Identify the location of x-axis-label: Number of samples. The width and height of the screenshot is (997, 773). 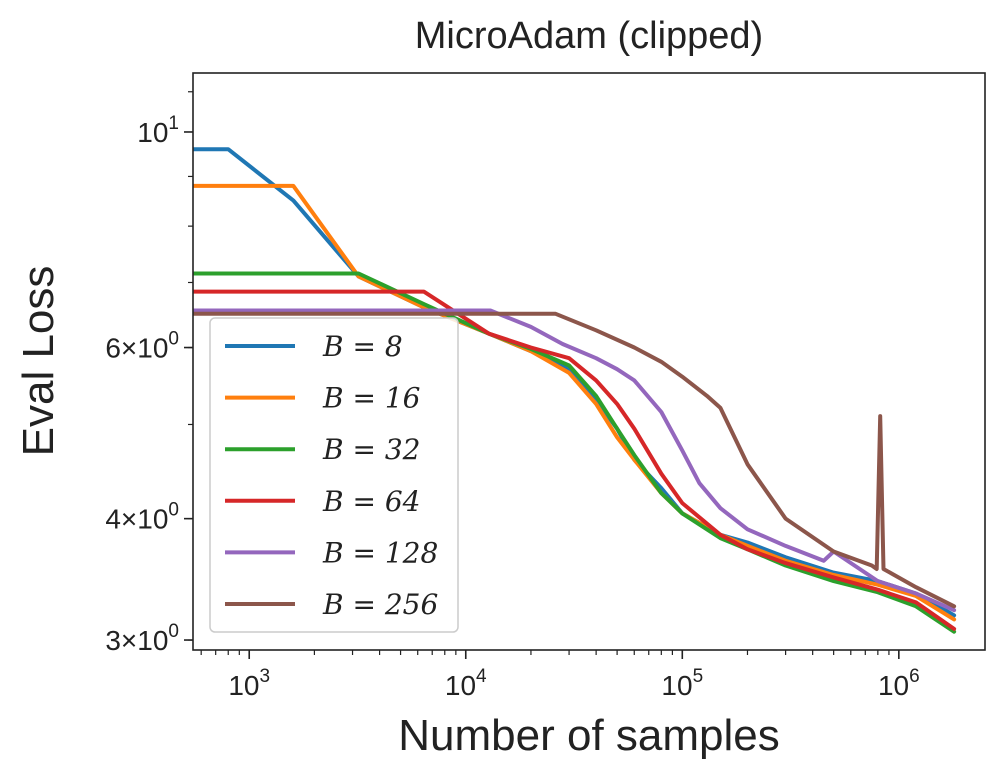
(588, 735).